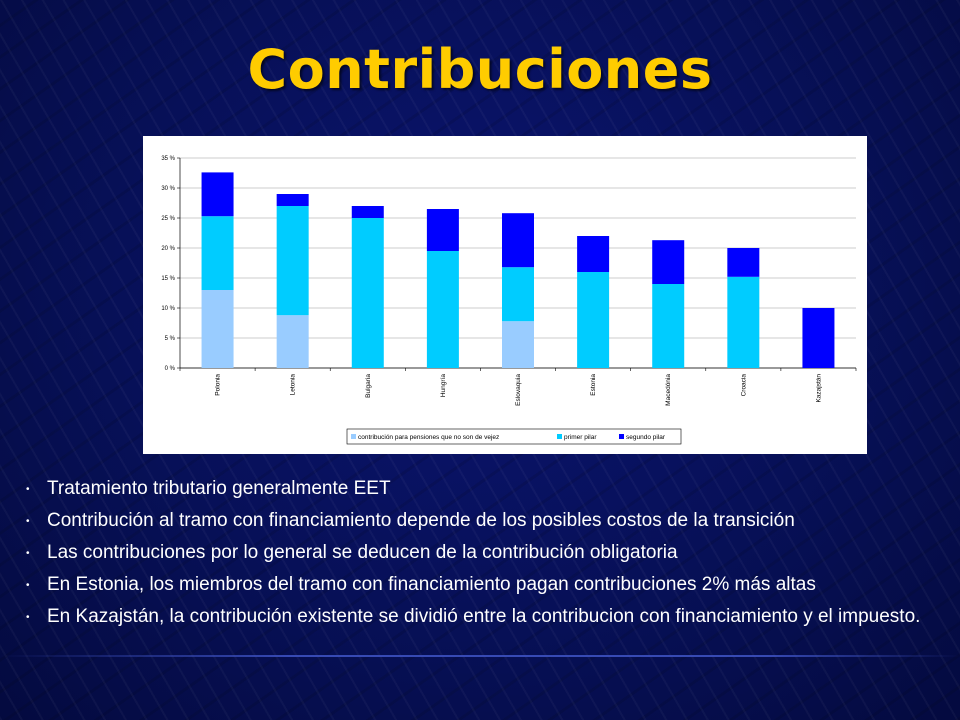  I want to click on y-tick-label: 10 %, so click(168, 309).